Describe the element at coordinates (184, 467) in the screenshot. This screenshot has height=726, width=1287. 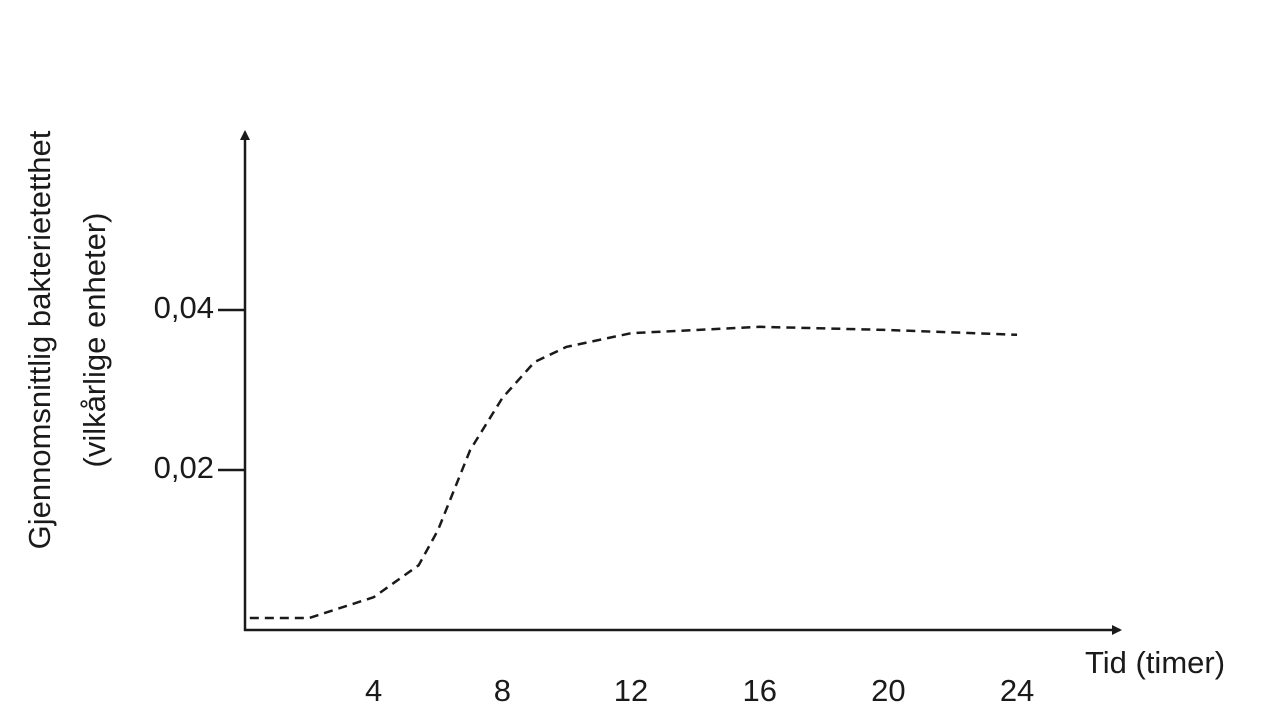
I see `y-tick-label: 0,02` at that location.